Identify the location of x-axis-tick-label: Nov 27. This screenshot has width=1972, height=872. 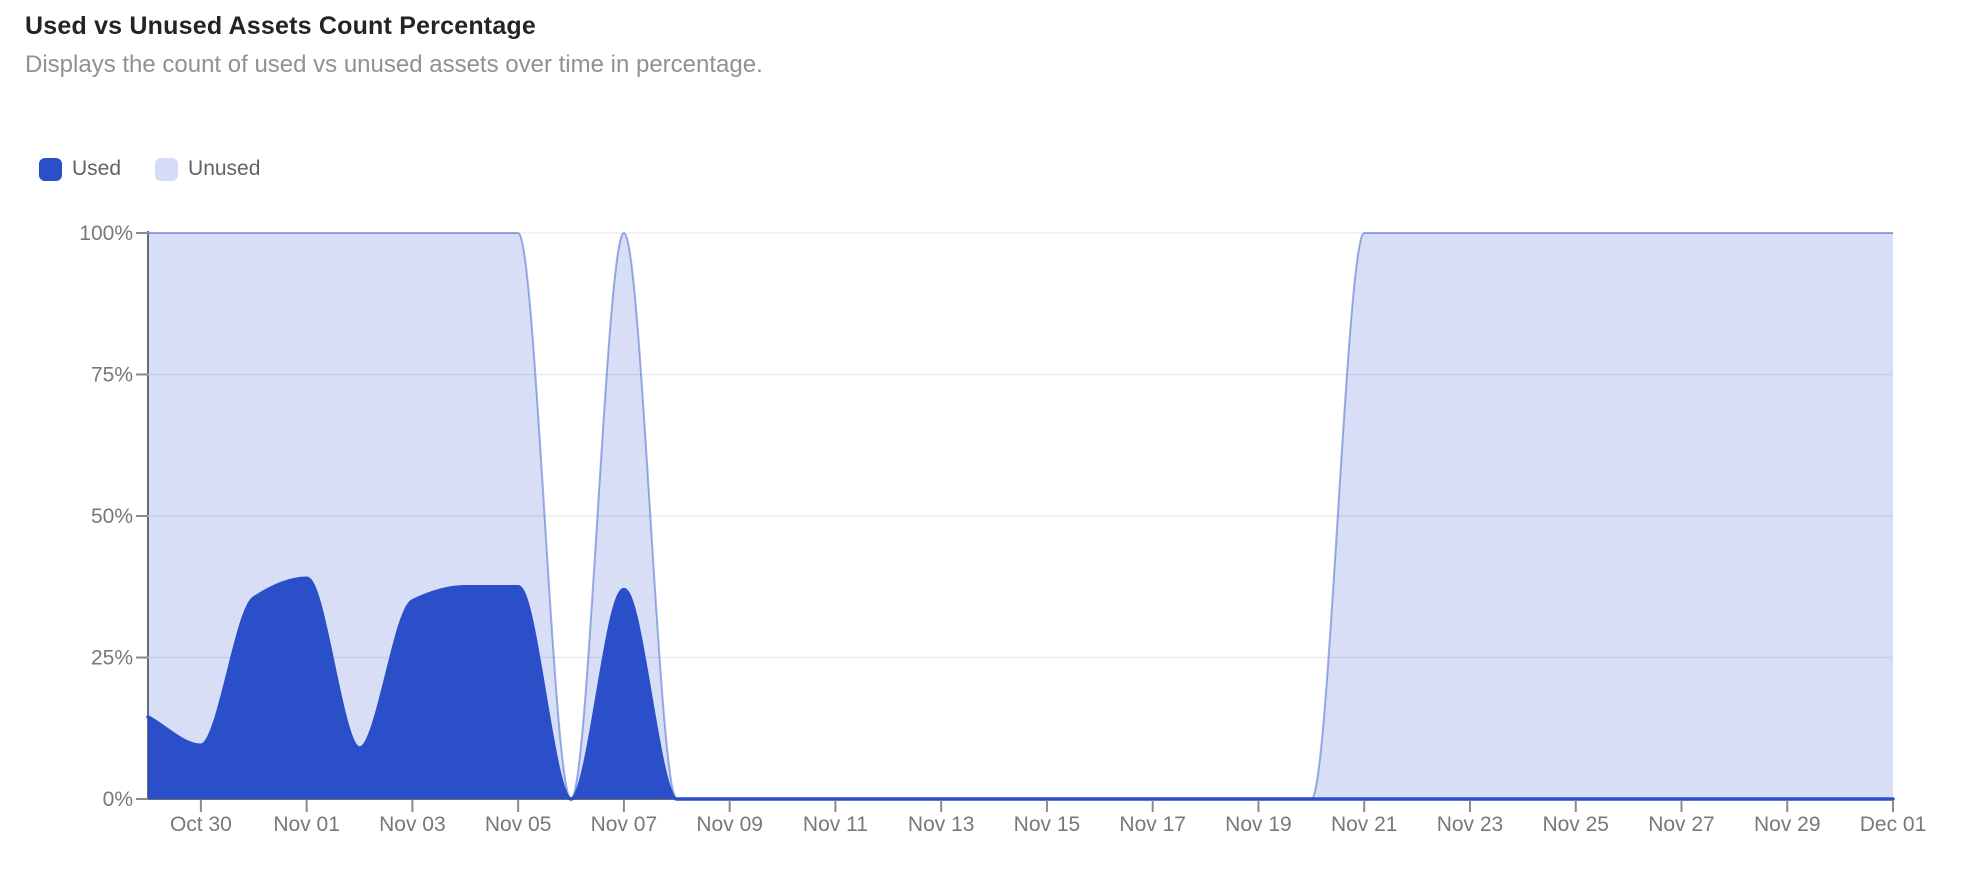
(1681, 824).